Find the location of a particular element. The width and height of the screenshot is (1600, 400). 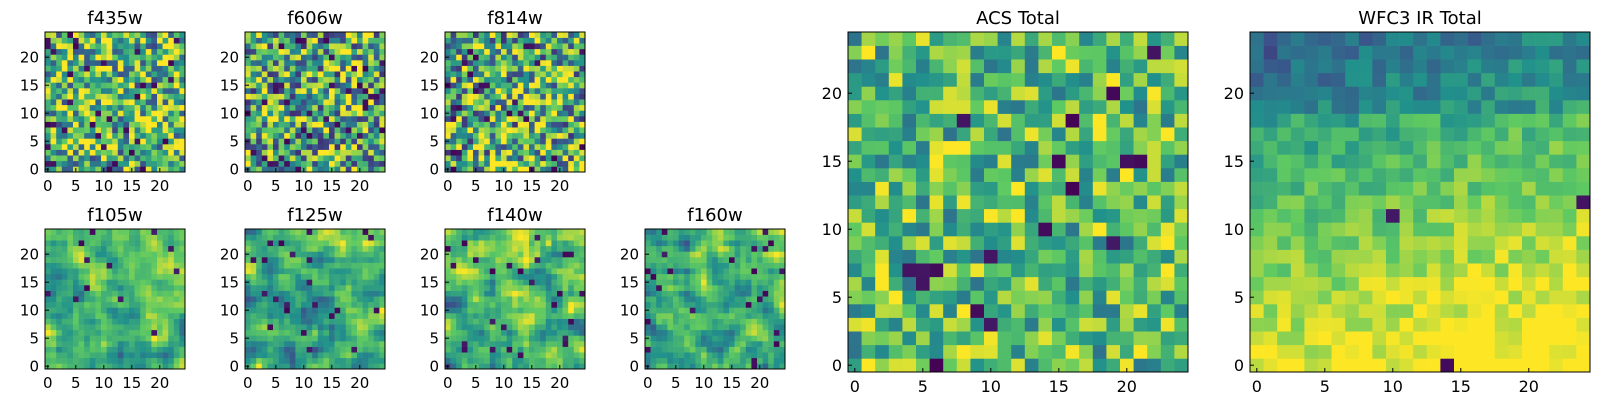

panel-title: f814w is located at coordinates (514, 18).